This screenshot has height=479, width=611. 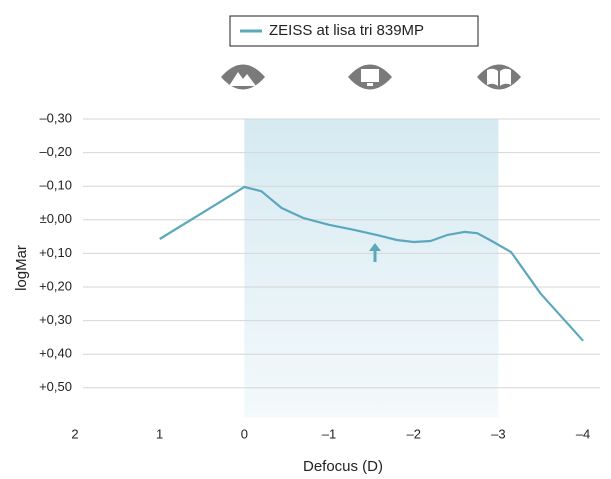 I want to click on x-tick-label: 1, so click(x=159, y=433).